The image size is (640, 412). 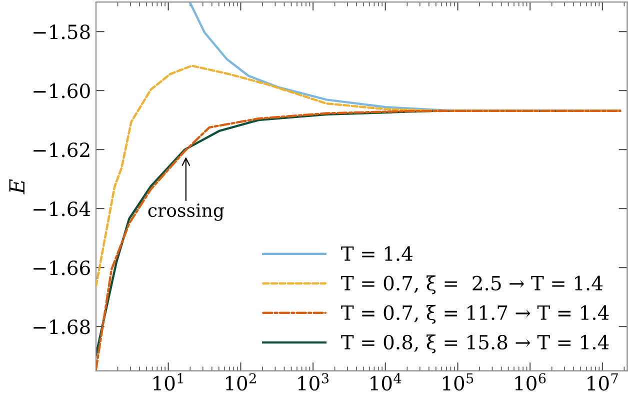 I want to click on x-tick-label: 10$^{2}$, so click(x=241, y=382).